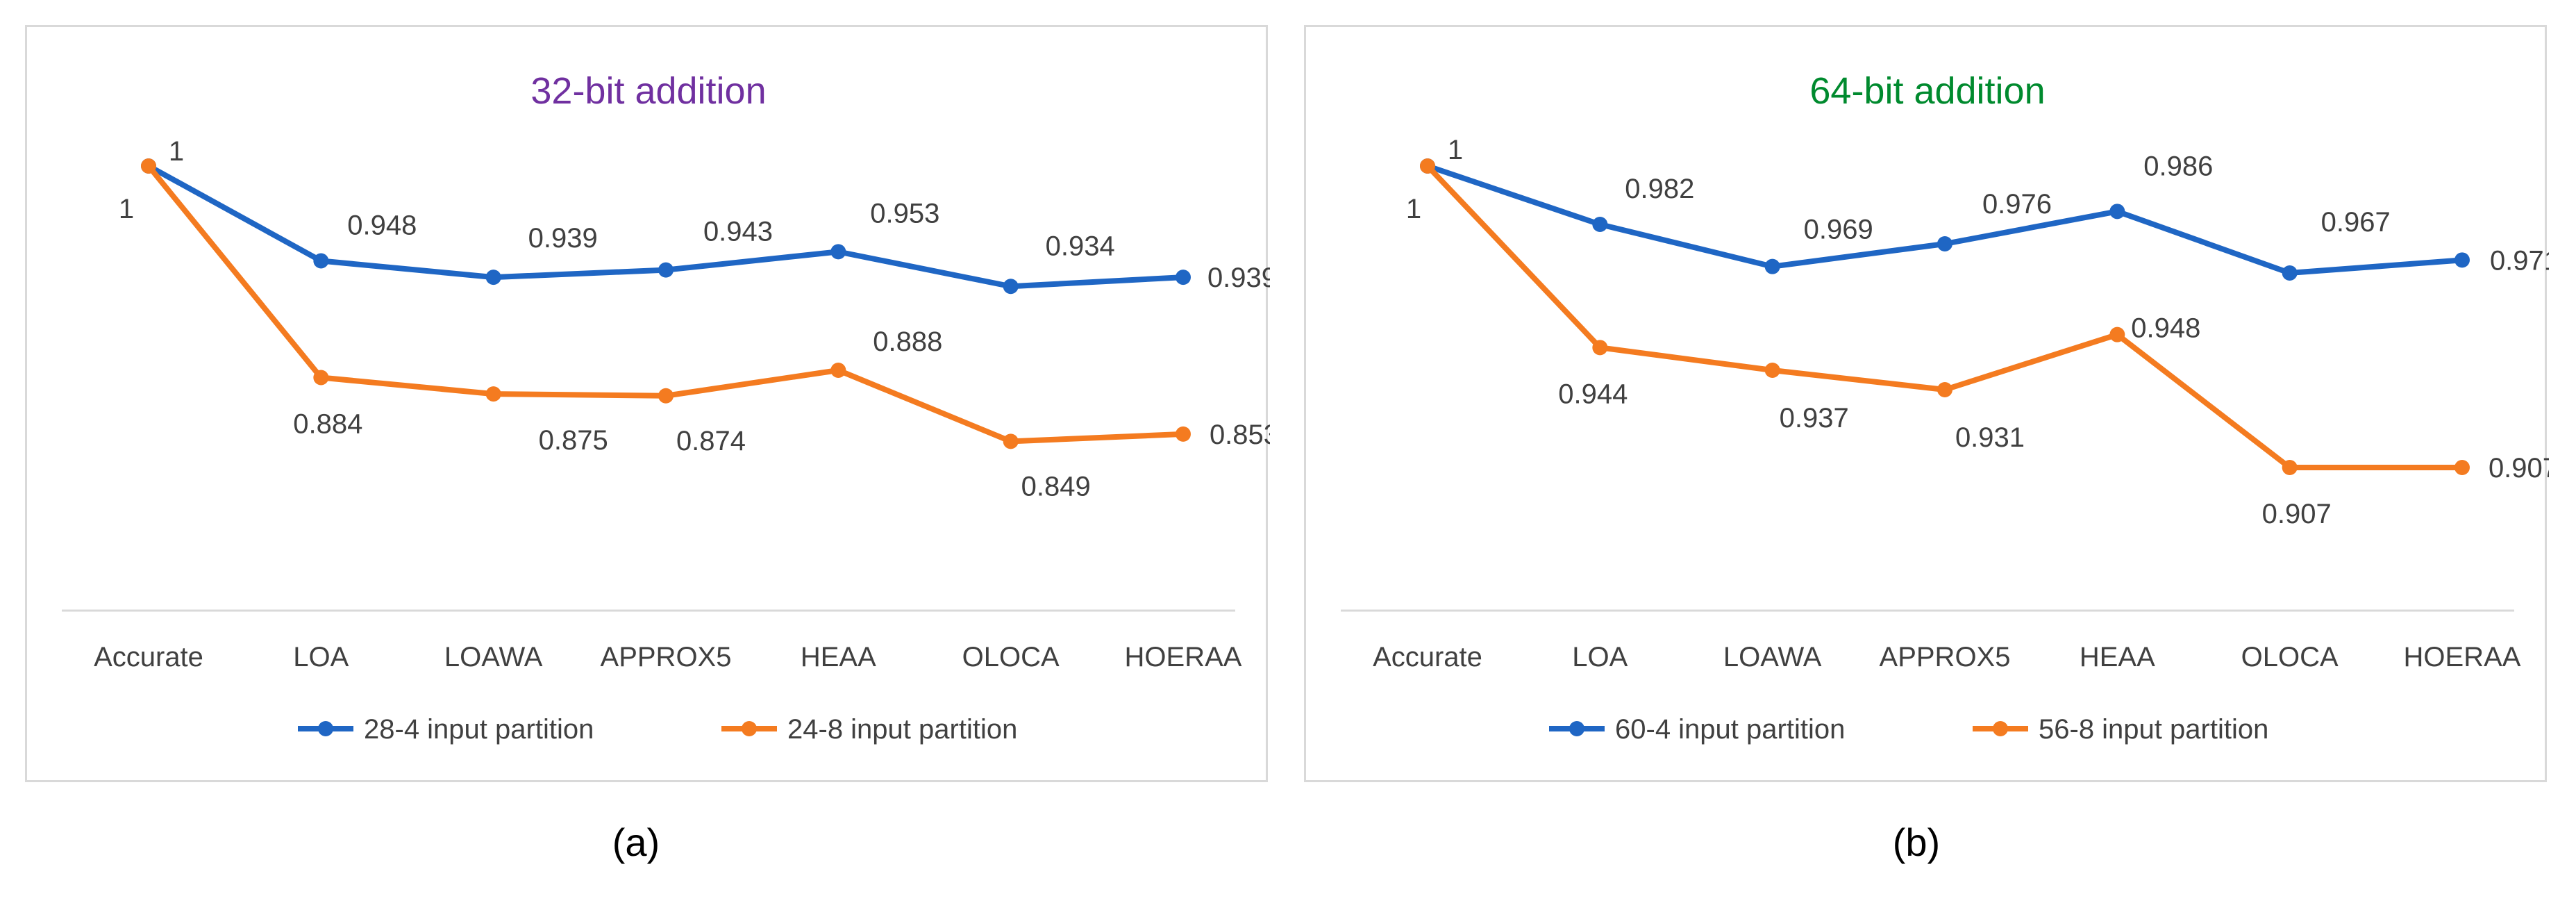  What do you see at coordinates (2297, 514) in the screenshot?
I see `data-label-s2-oloca: 0.907` at bounding box center [2297, 514].